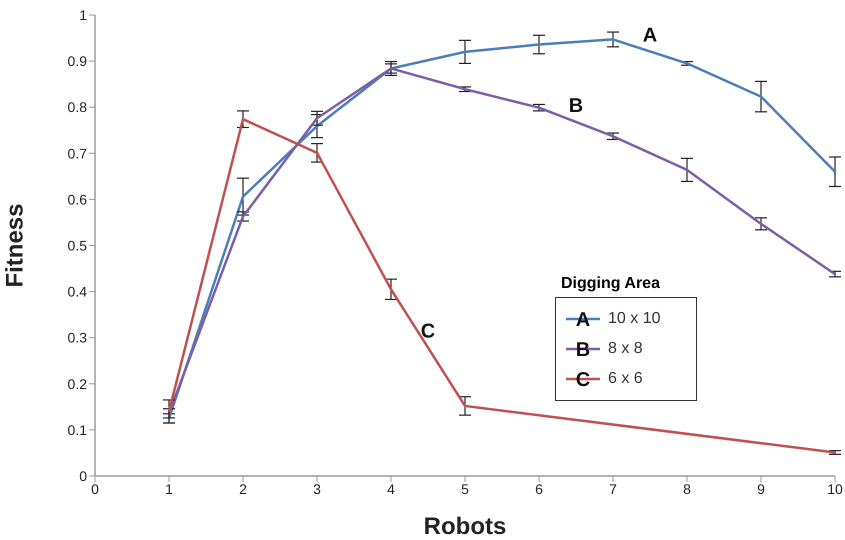  Describe the element at coordinates (613, 488) in the screenshot. I see `x-tick-label: 7` at that location.